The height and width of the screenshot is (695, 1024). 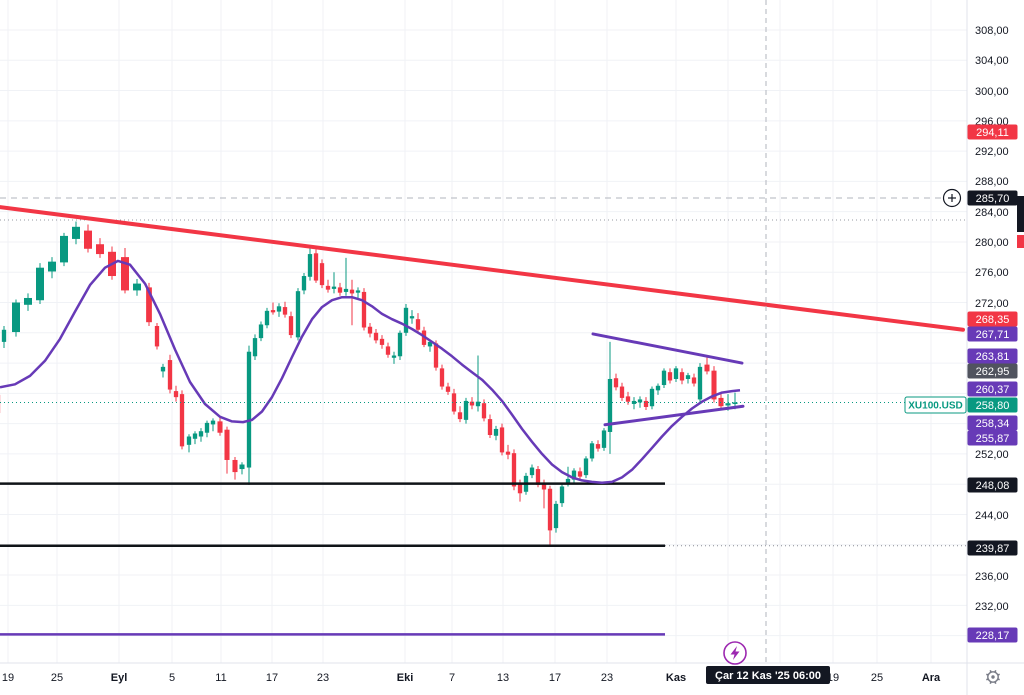 I want to click on time-tick-label: Eyl, so click(x=119, y=678).